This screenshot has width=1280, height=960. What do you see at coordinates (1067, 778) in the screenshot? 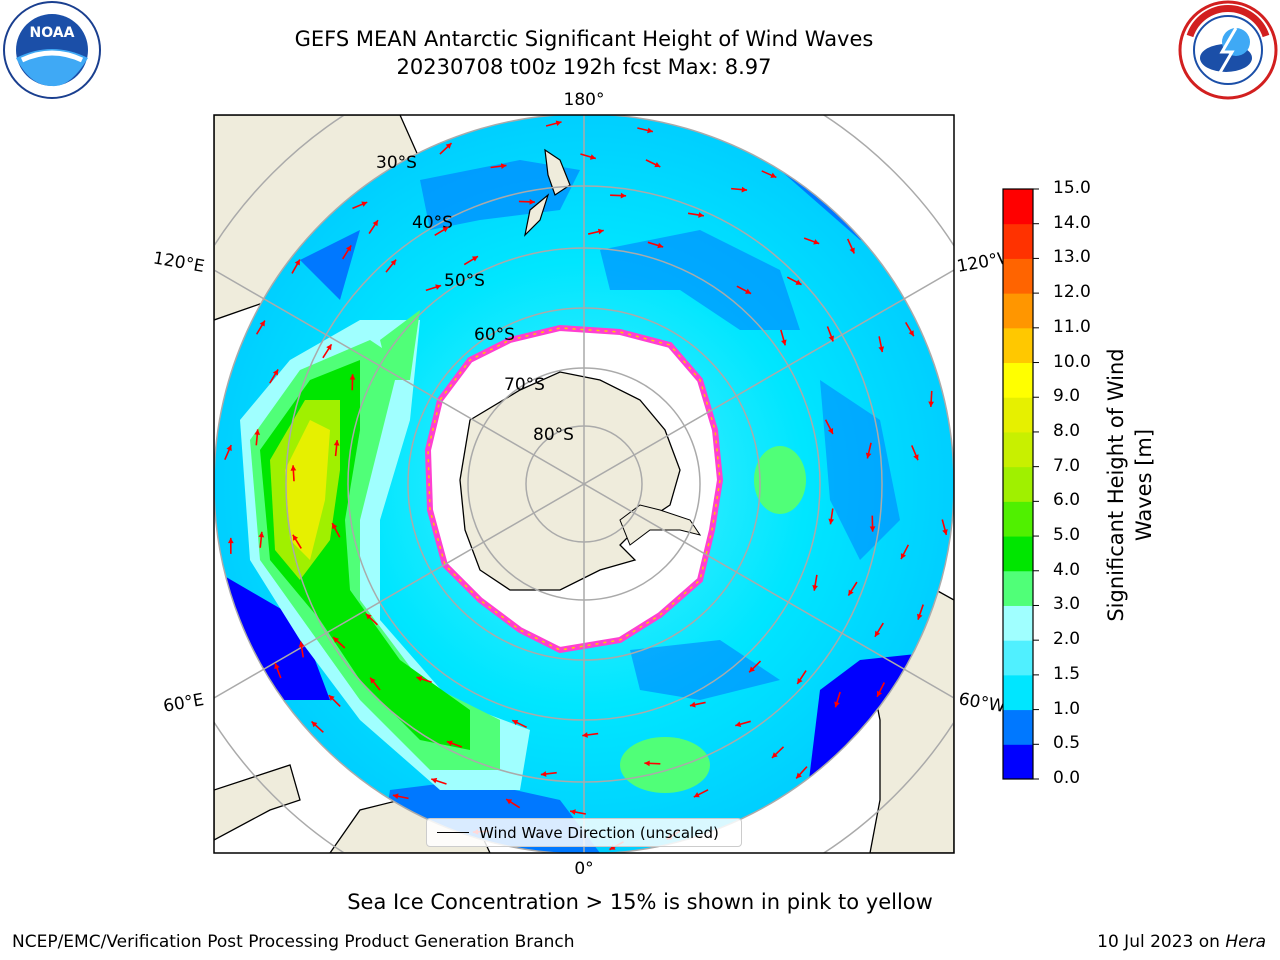
I see `colorbar-tick-label: 0.0` at bounding box center [1067, 778].